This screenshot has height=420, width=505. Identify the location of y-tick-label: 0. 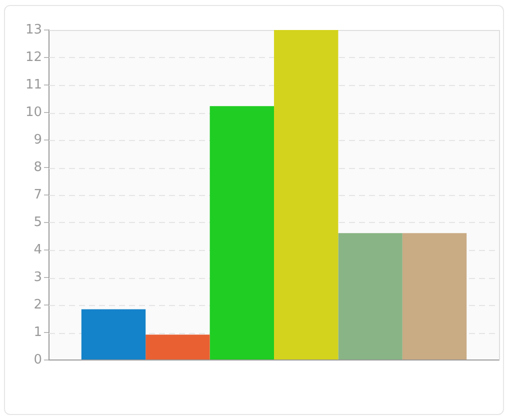
(38, 360).